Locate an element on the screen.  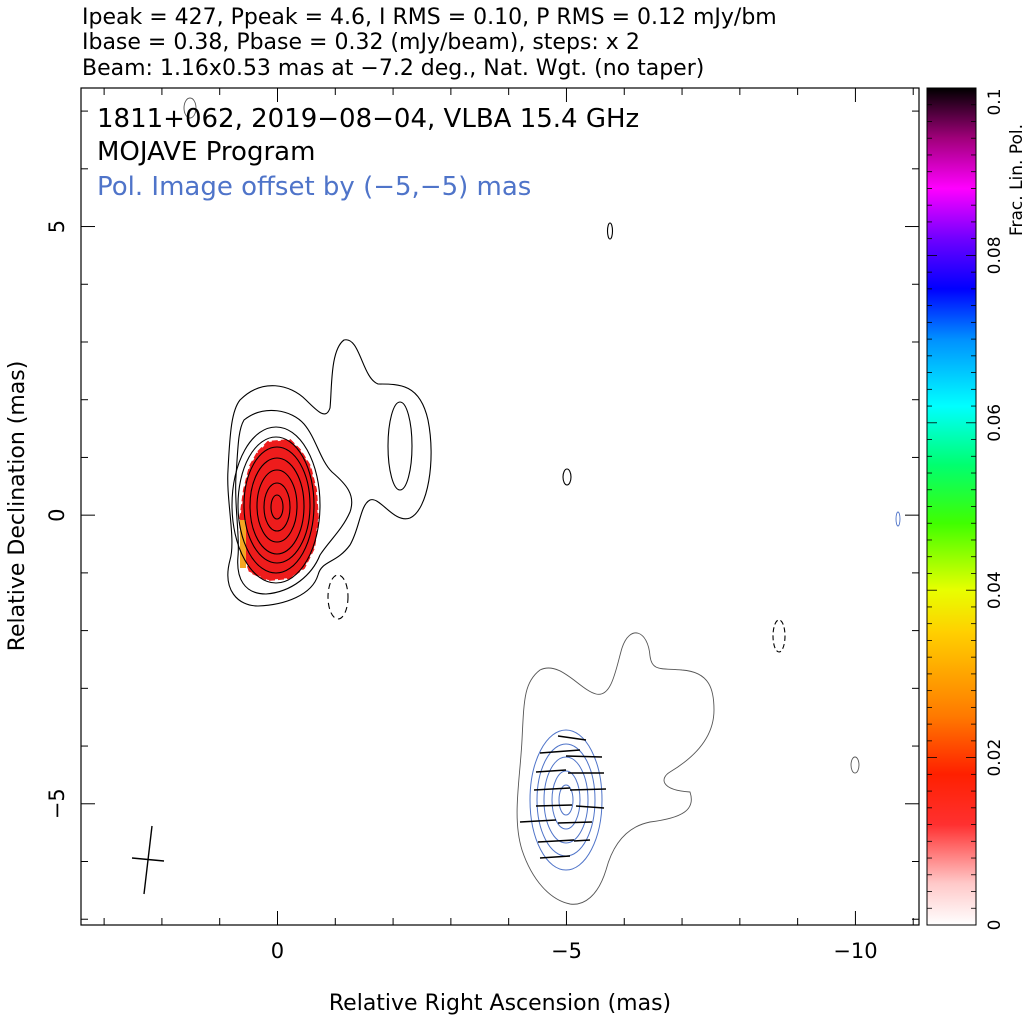
contour-outer is located at coordinates (329, 473).